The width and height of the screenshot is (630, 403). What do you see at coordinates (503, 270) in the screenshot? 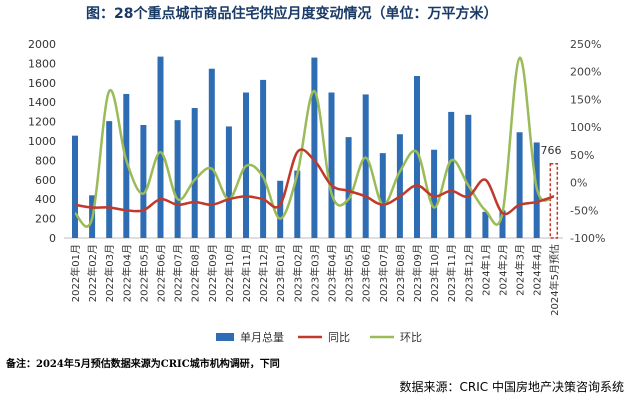
I see `x-tick-label: 2024年2月` at bounding box center [503, 270].